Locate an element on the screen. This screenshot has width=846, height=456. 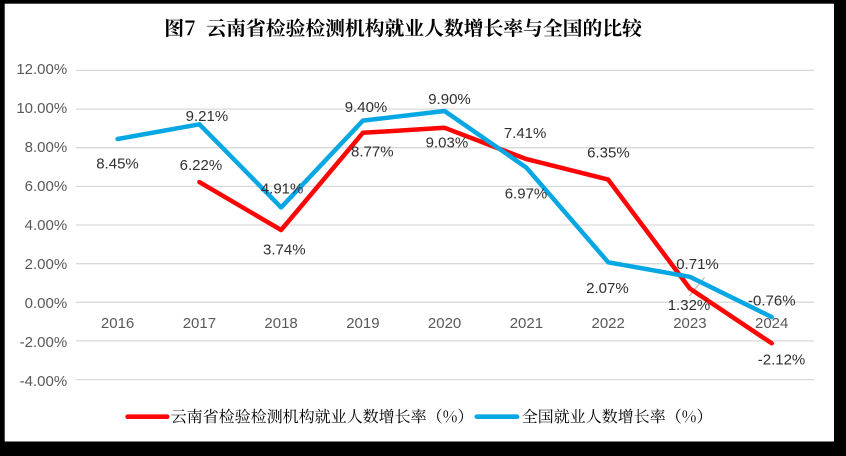
svg-text: 8.77% is located at coordinates (372, 151).